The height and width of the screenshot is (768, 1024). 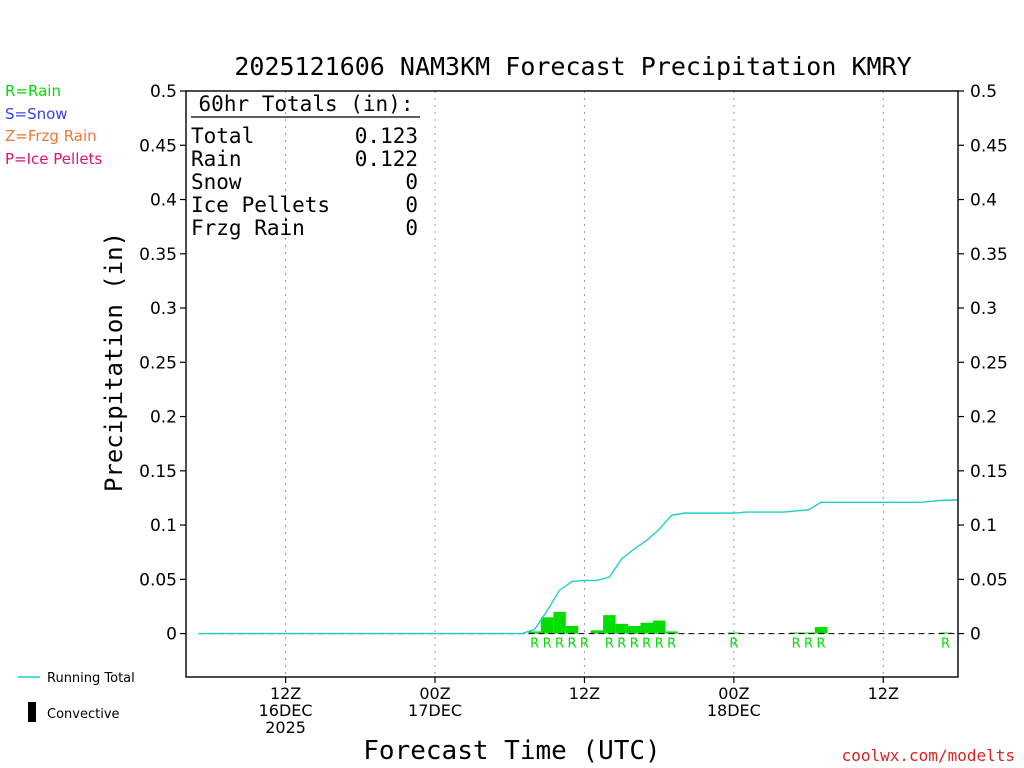 I want to click on totals-label-snow: Snow, so click(x=216, y=182).